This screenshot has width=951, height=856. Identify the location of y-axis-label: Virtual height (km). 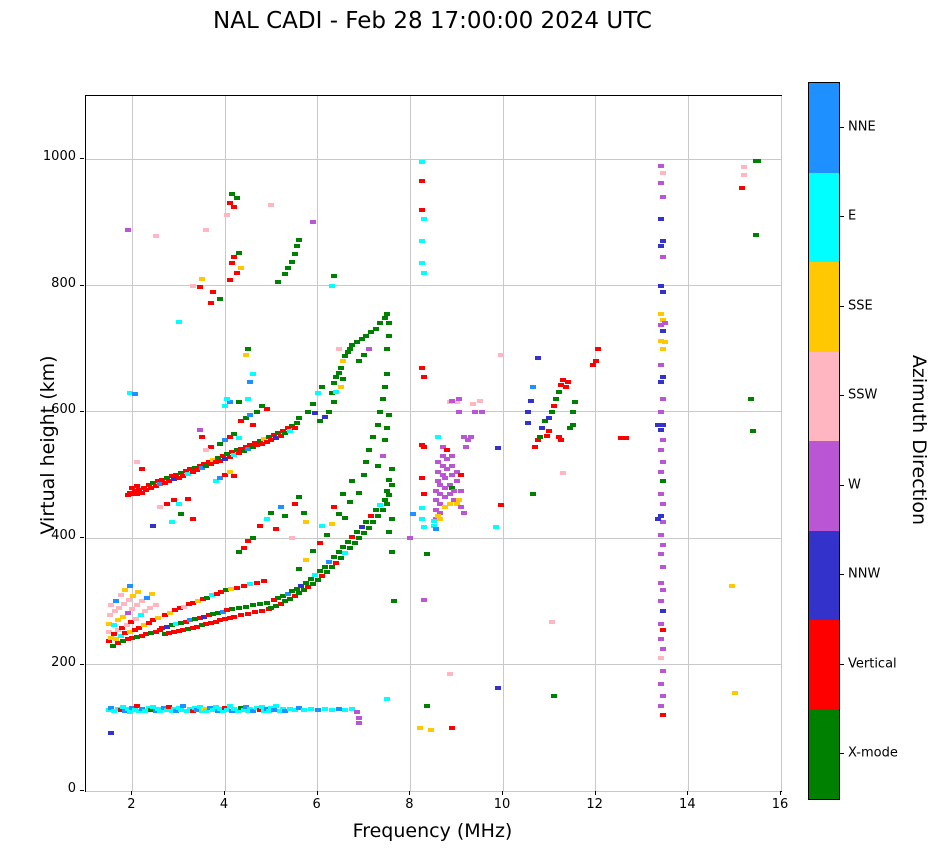
(48, 445).